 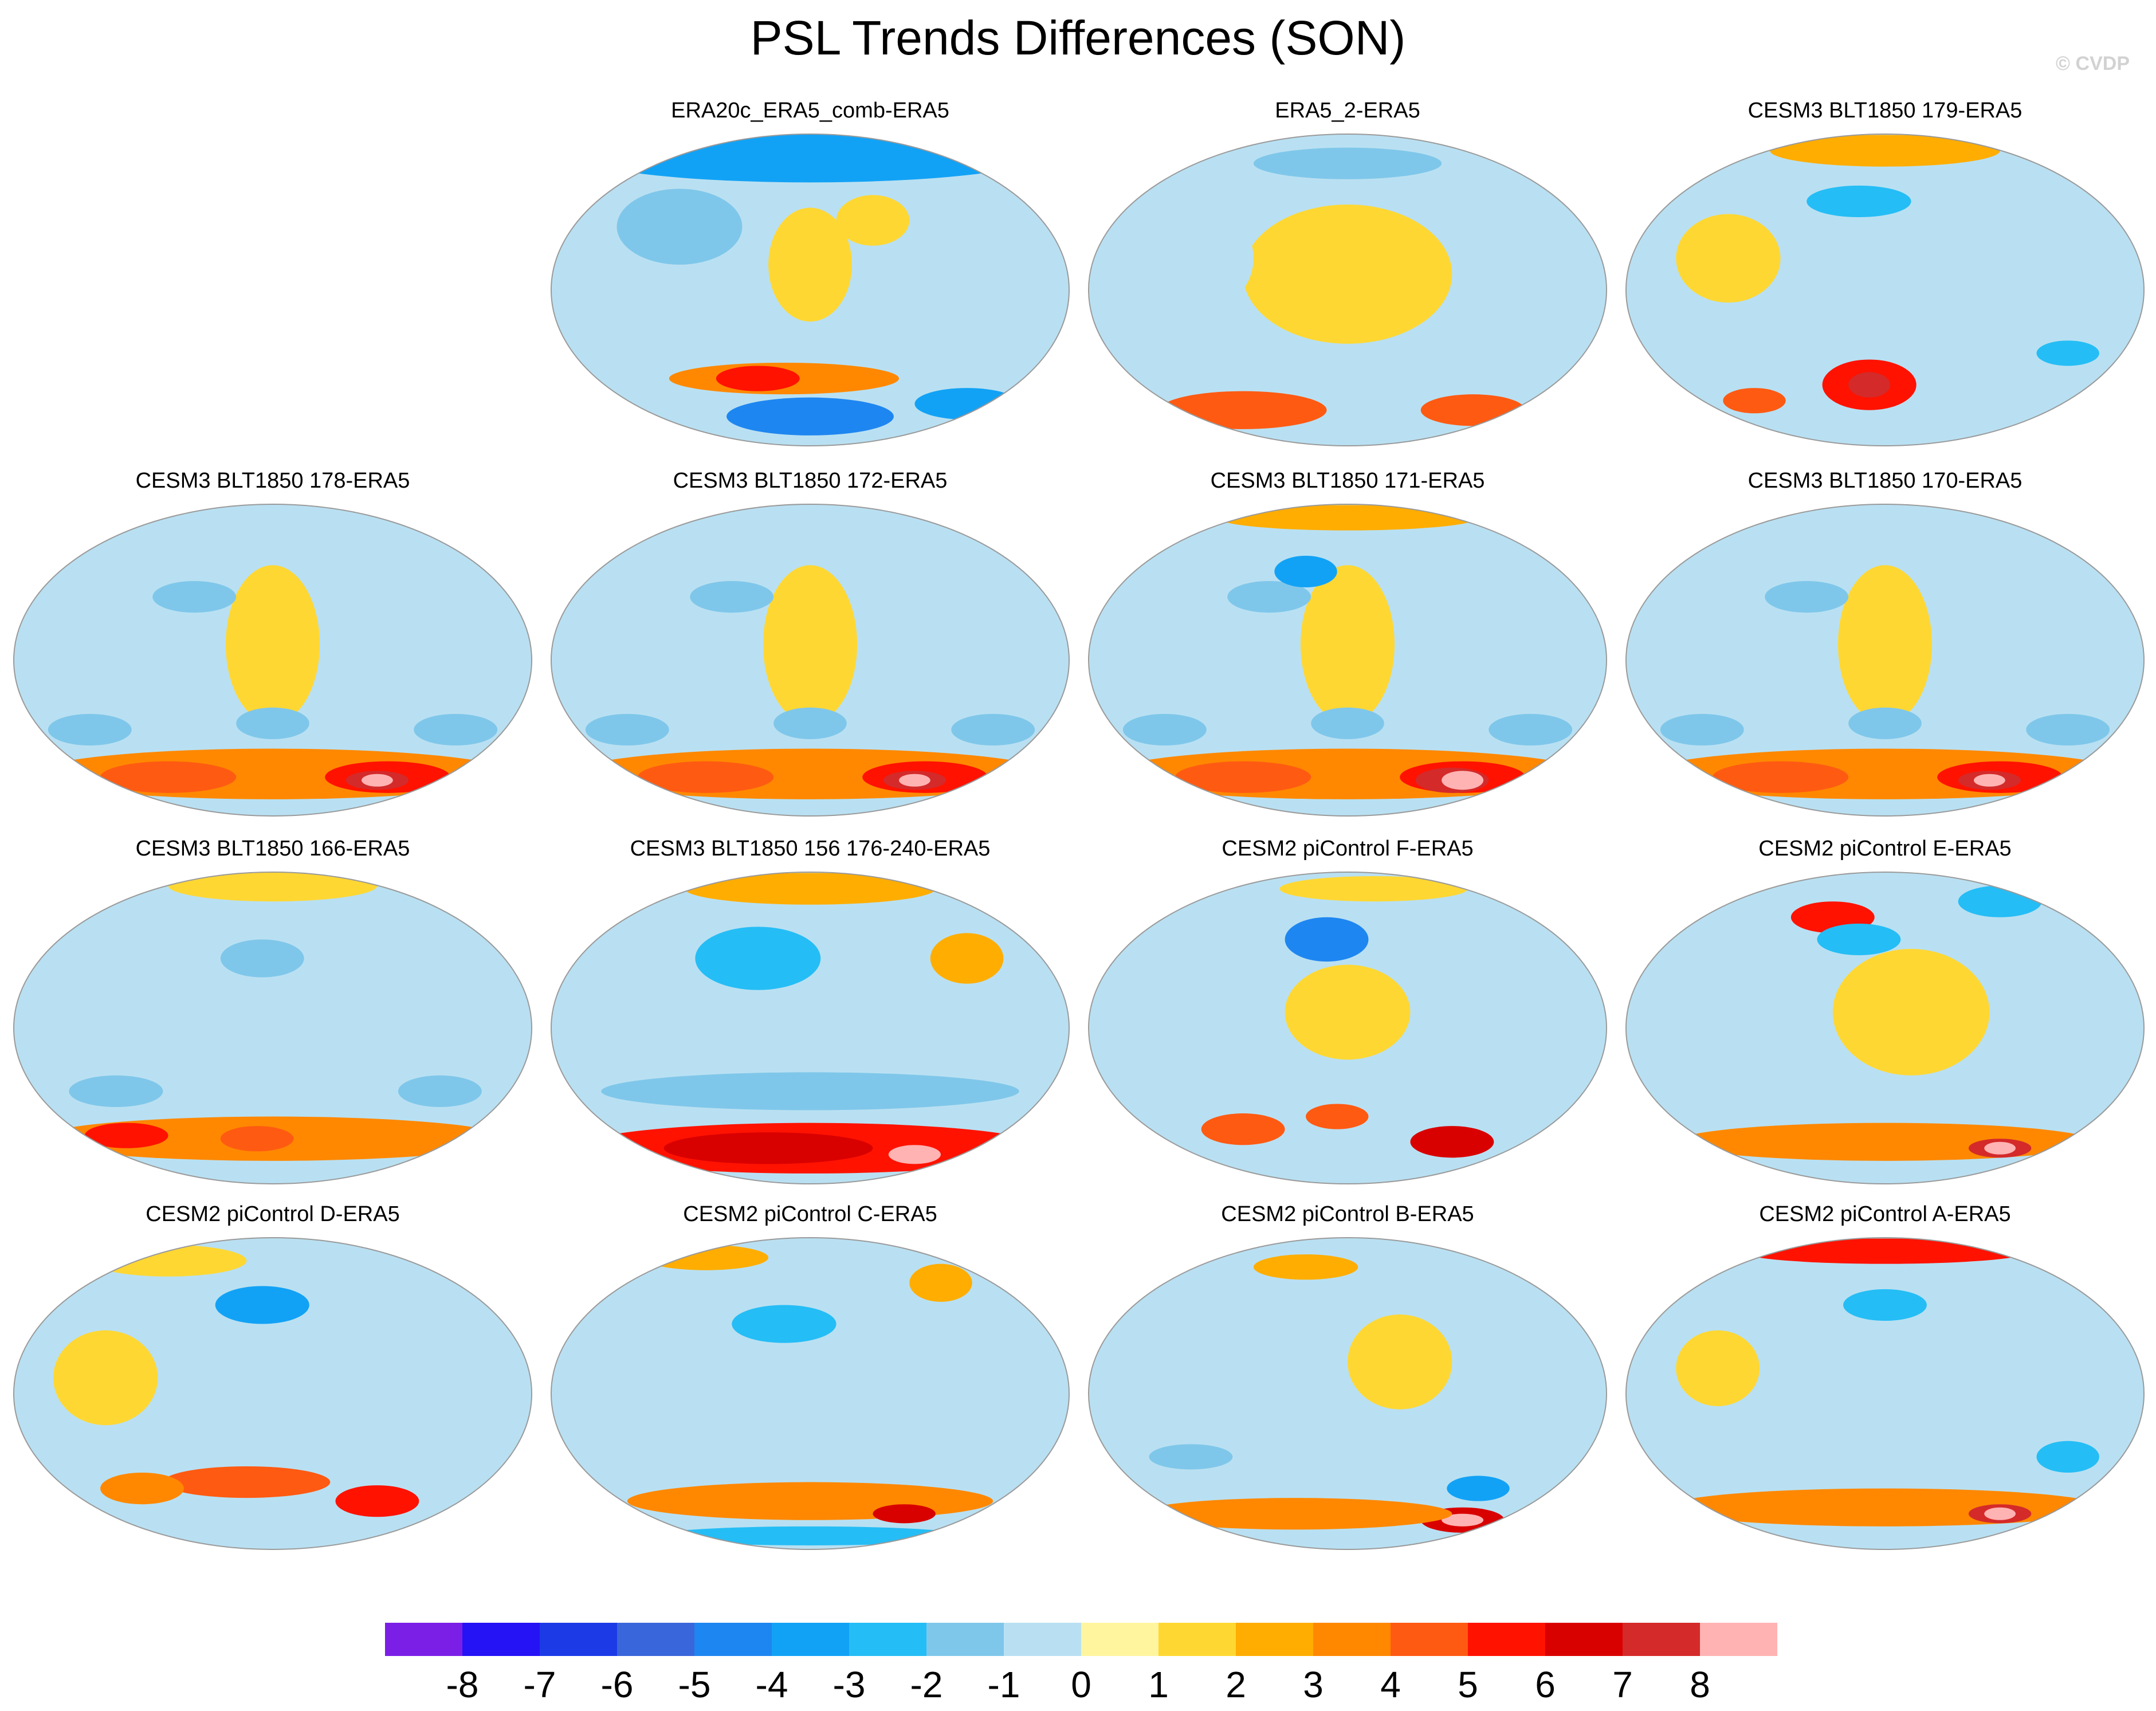 I want to click on panel-title: CESM2 piControl C-ERA5, so click(x=810, y=1214).